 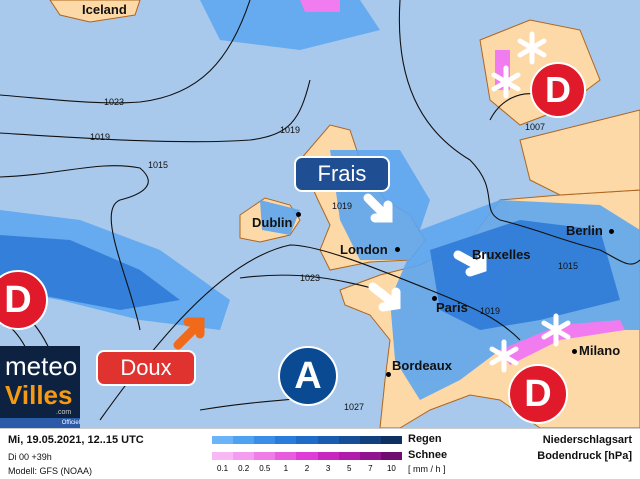 I want to click on city-dot-berlin, so click(x=611, y=231).